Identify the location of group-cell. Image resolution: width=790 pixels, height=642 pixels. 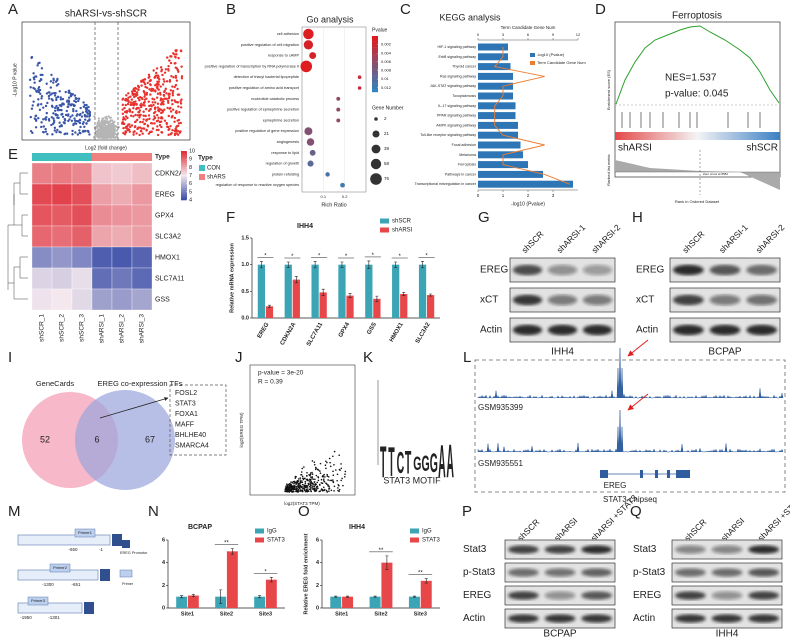
(82, 157).